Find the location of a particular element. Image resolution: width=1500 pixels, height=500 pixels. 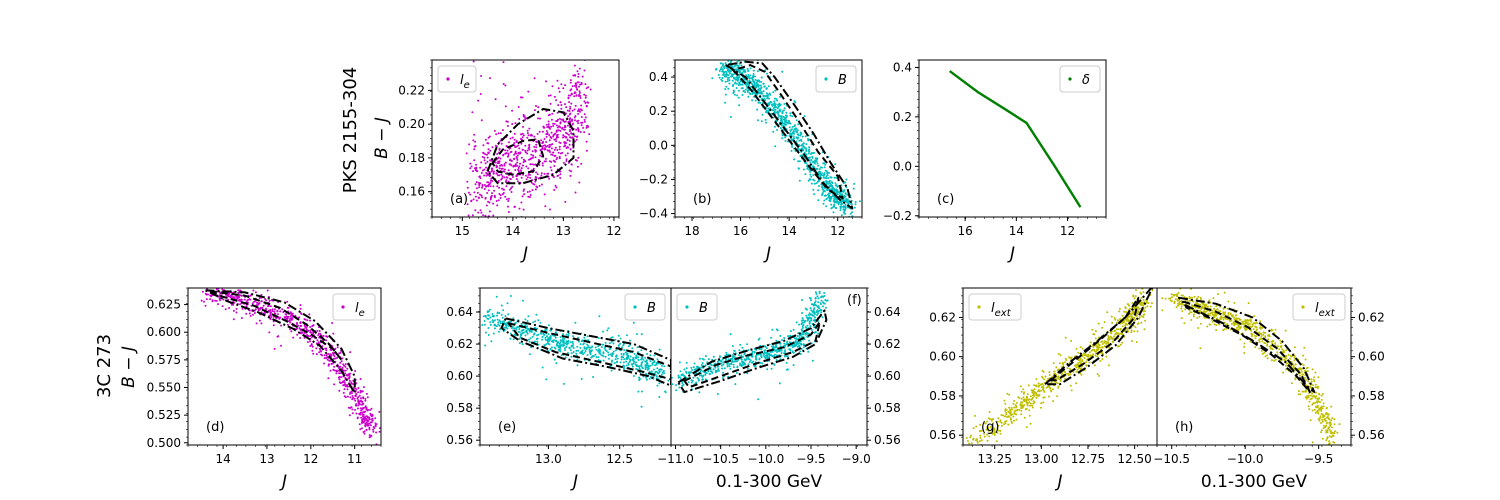

y-tick-label: 0.2 is located at coordinates (902, 117).